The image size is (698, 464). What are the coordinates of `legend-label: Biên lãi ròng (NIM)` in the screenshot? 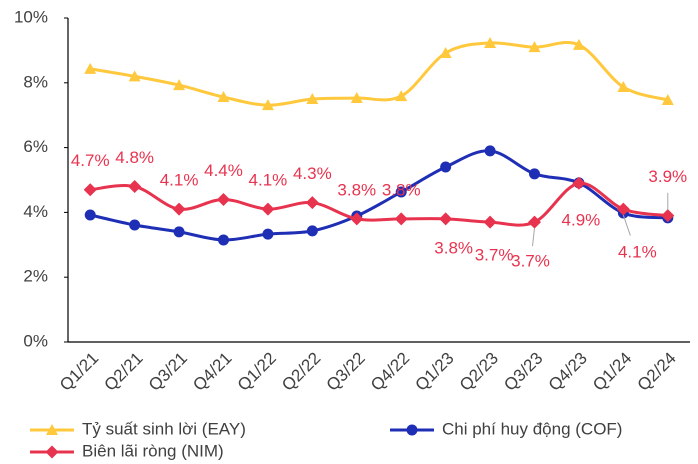 It's located at (153, 450).